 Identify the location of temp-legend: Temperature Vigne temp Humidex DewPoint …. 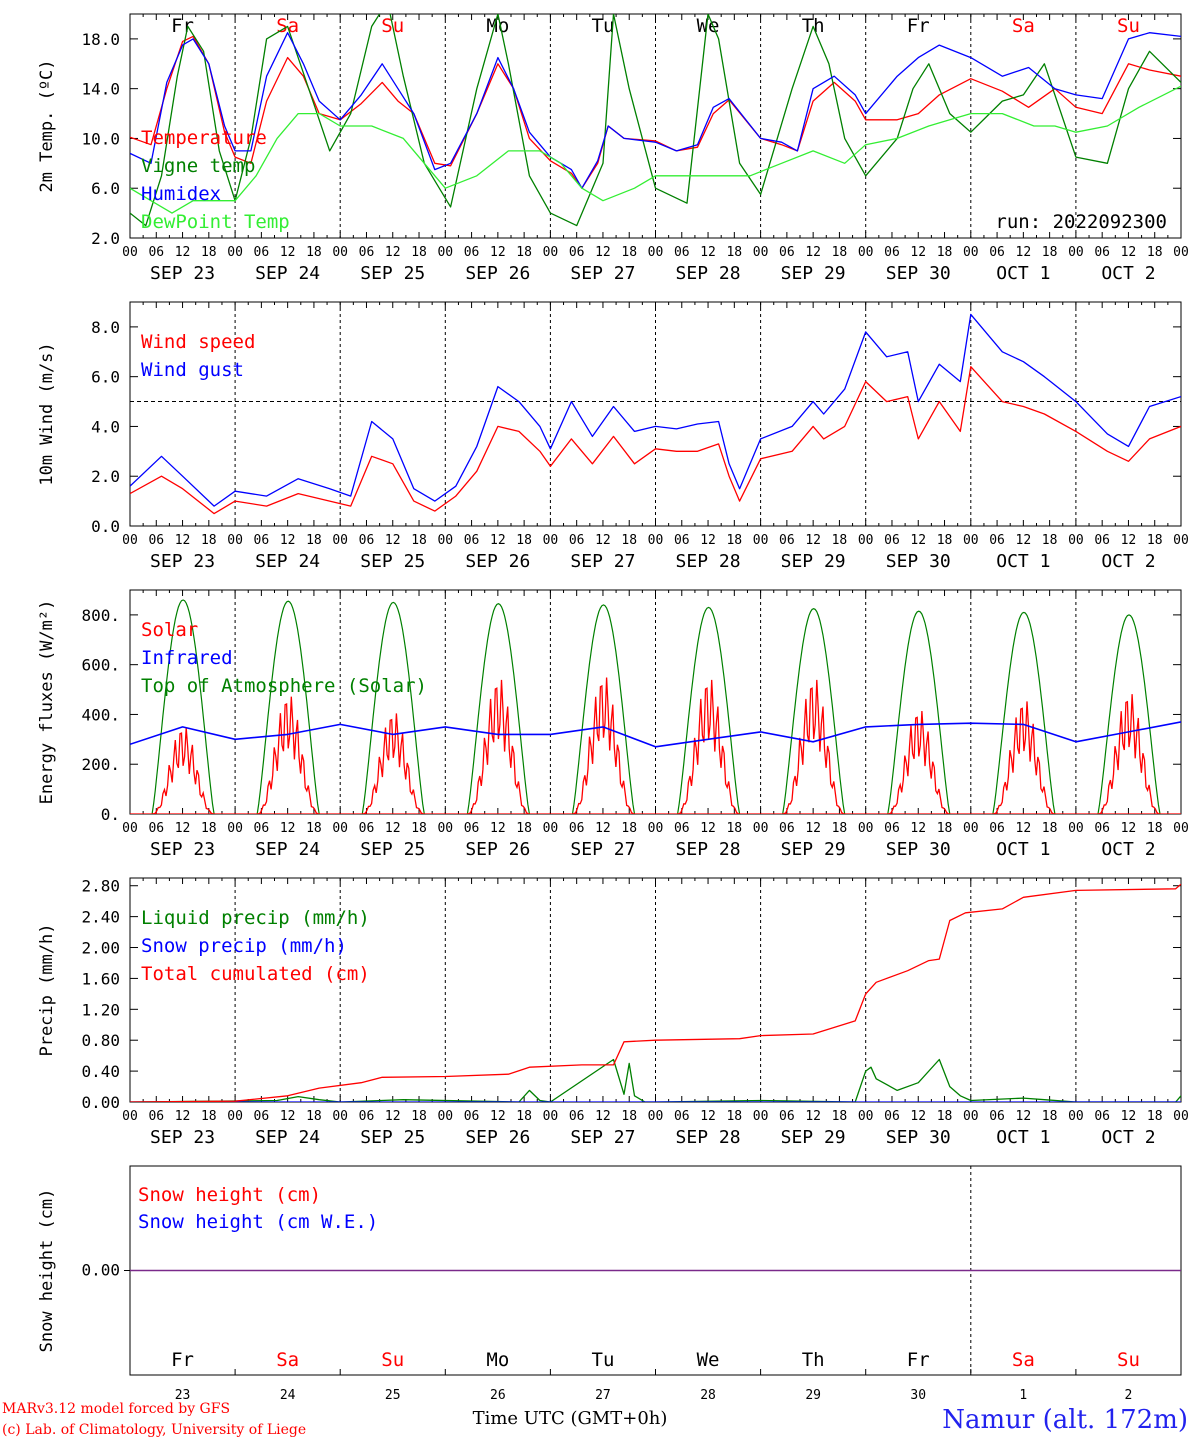
(654, 180).